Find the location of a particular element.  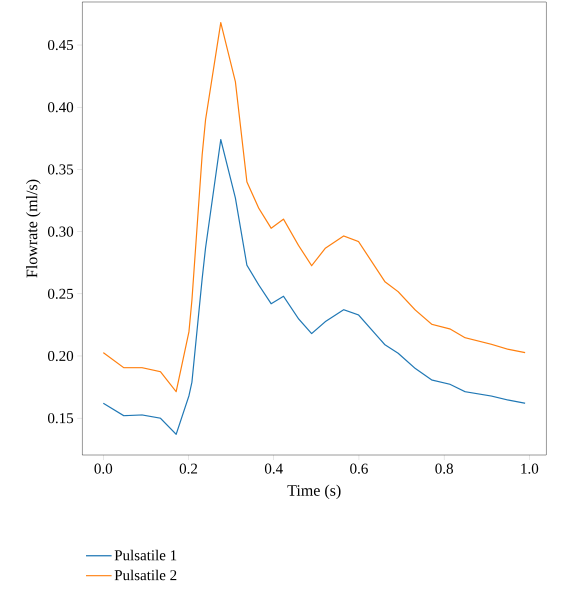

y-tick-label: 0.25 is located at coordinates (61, 293).